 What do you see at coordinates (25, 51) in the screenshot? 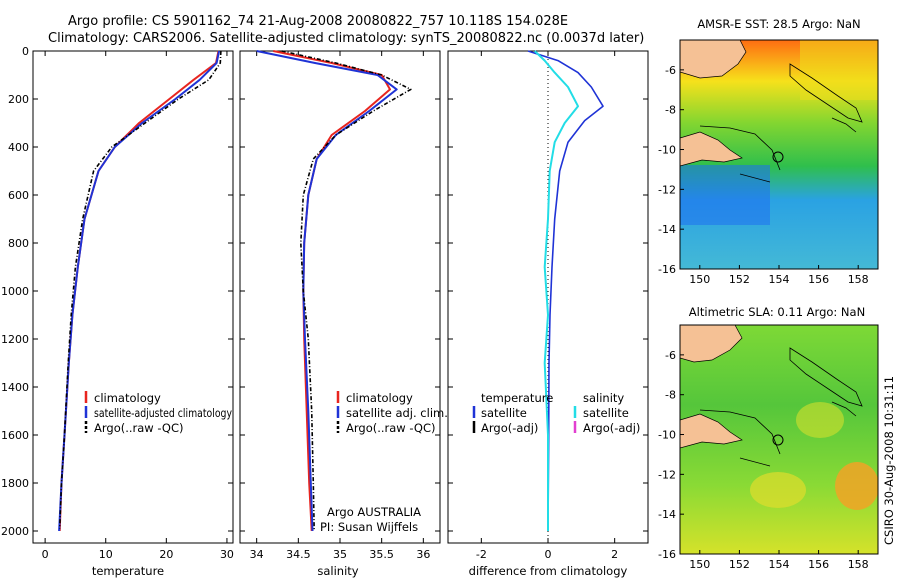
I see `y-tick-label: 0` at bounding box center [25, 51].